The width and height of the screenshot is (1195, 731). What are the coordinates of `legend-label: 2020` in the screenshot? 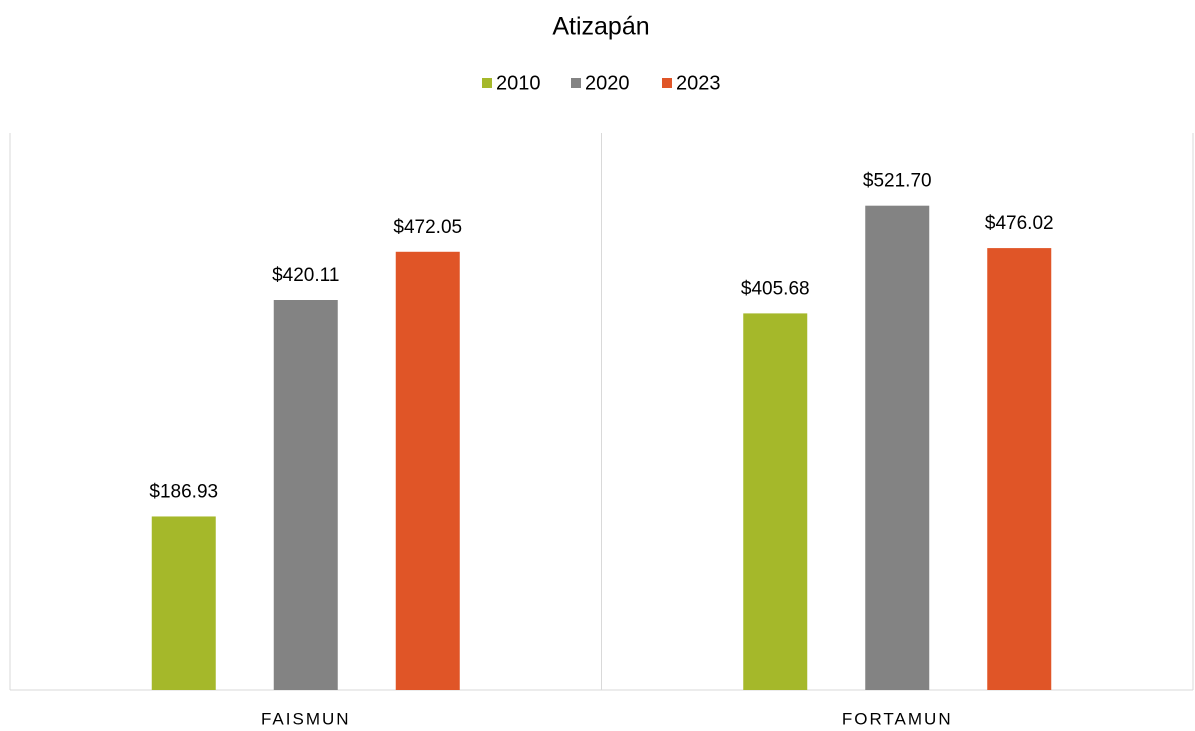 It's located at (607, 83).